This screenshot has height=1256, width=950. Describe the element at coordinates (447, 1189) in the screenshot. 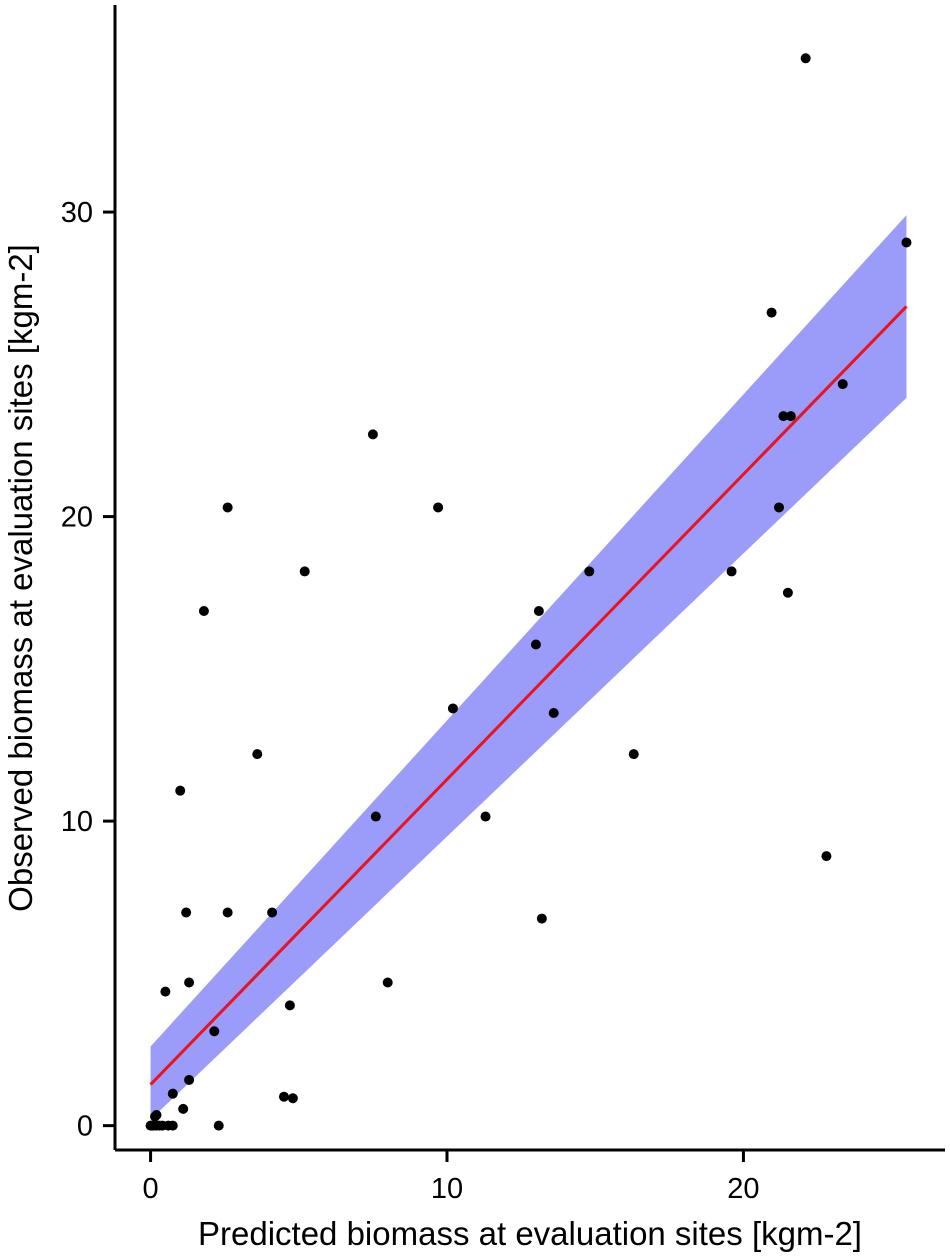

I see `x-tick-label: 10` at that location.